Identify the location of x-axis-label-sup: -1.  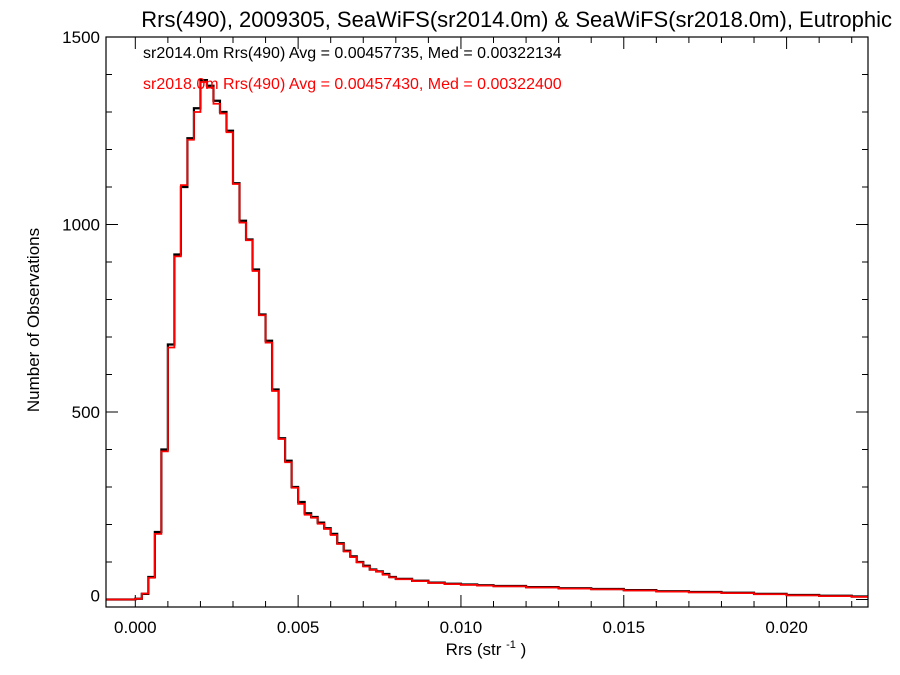
(511, 645).